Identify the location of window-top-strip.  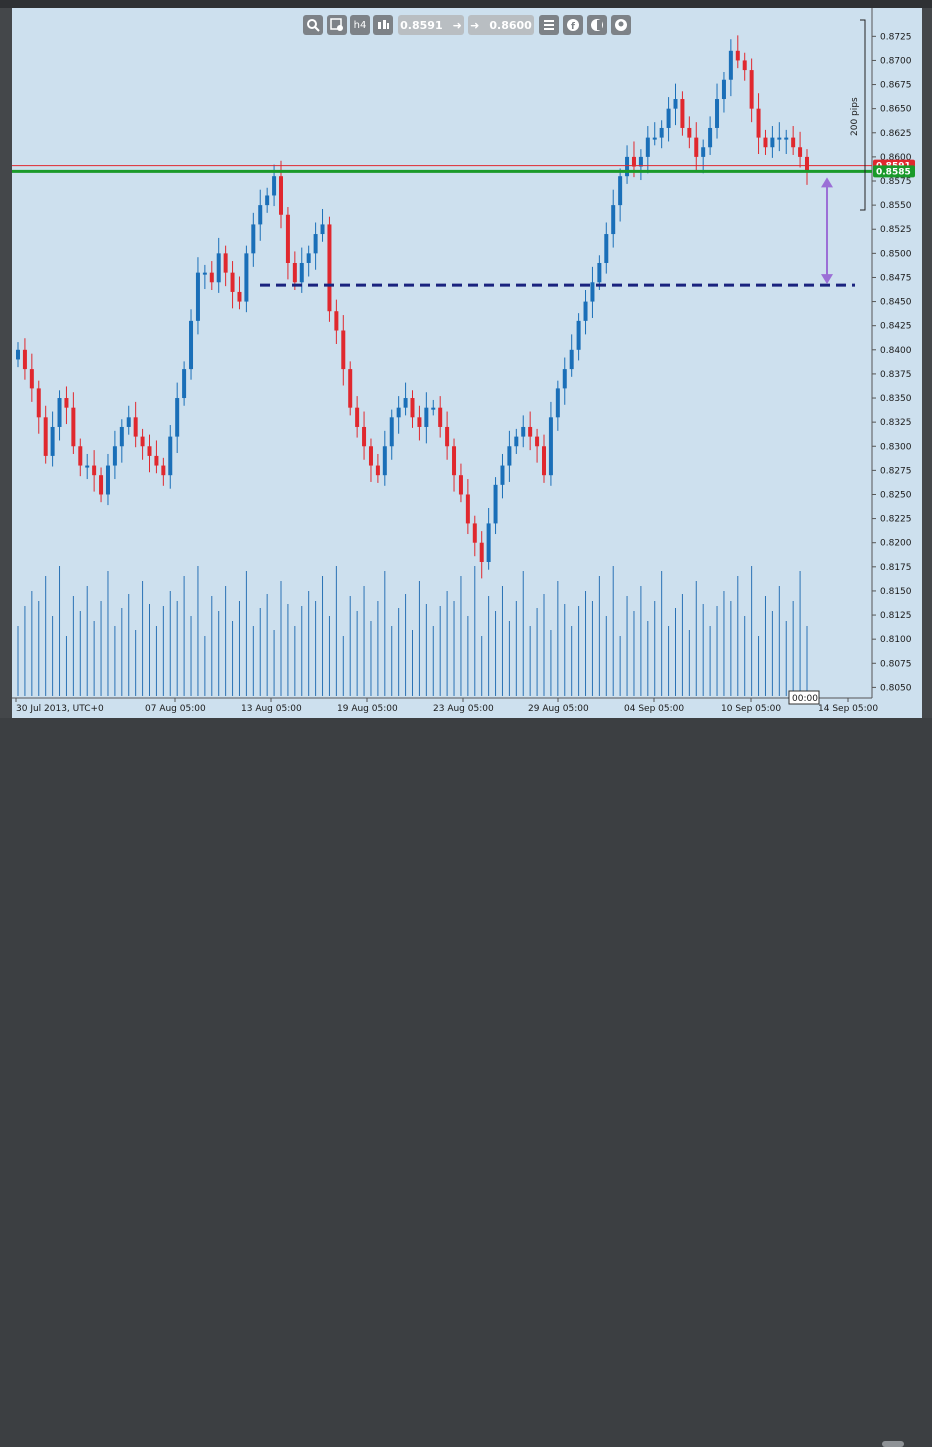
(466, 4).